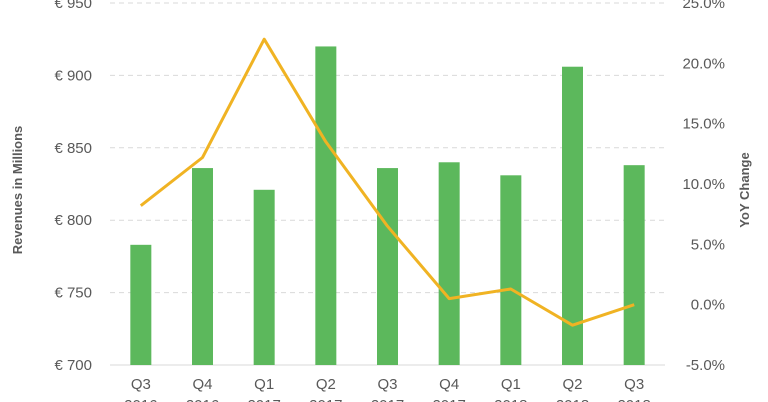  What do you see at coordinates (263, 389) in the screenshot?
I see `x-tick-label: Q12017` at bounding box center [263, 389].